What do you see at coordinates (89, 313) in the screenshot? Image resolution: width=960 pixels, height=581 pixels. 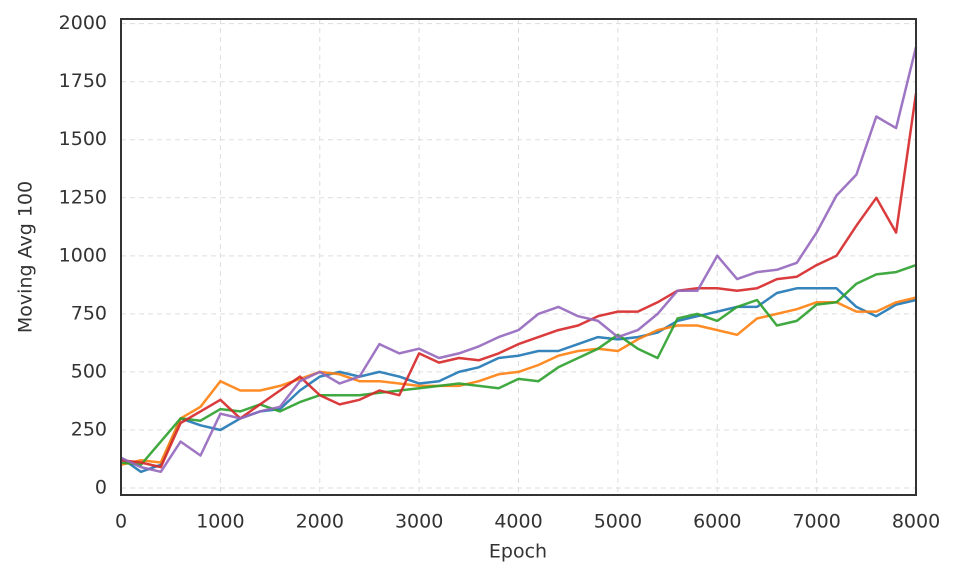 I see `y-tick-label: 750` at bounding box center [89, 313].